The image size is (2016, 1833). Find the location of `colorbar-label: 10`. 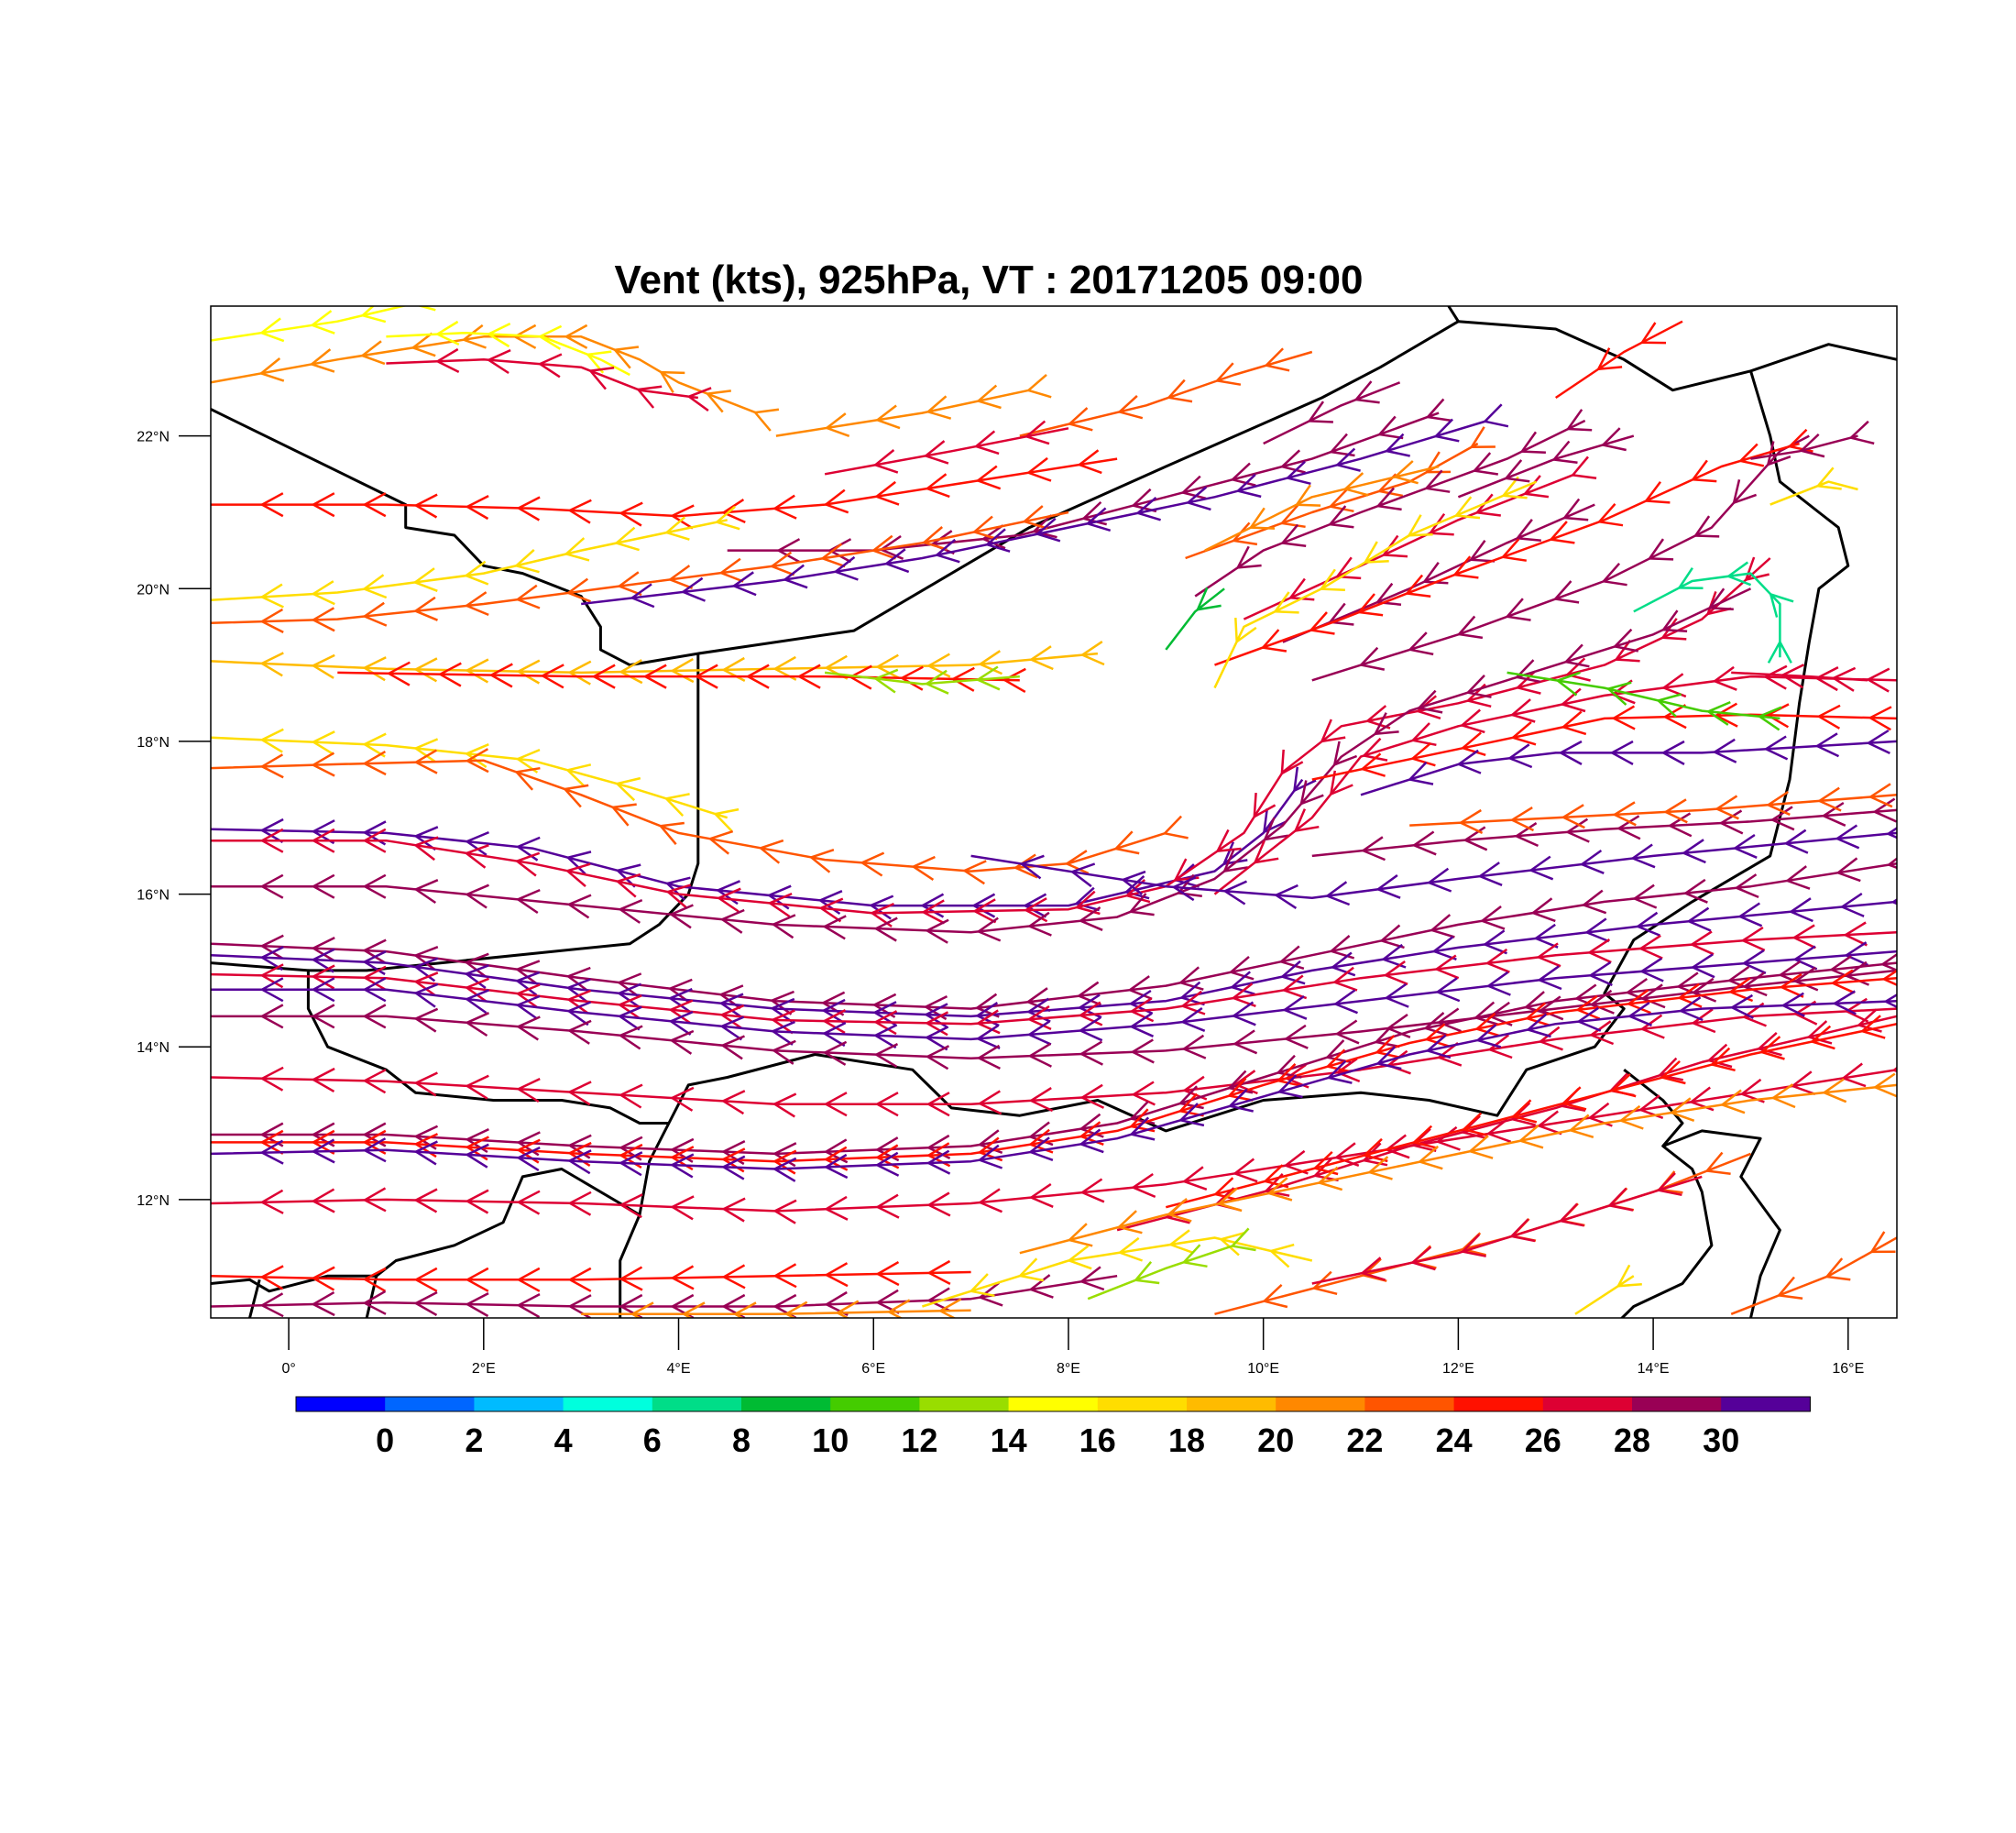

colorbar-label: 10 is located at coordinates (830, 1440).